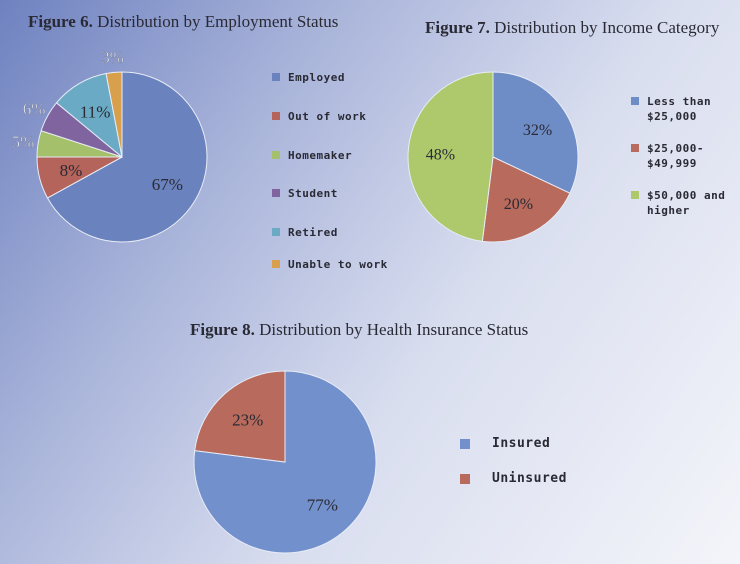  Describe the element at coordinates (23, 141) in the screenshot. I see `data-label-0-2: 5%` at that location.